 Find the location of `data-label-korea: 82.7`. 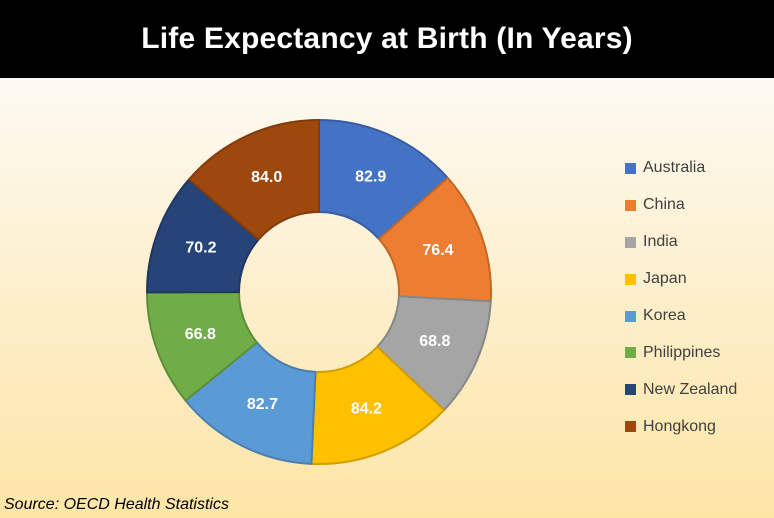

data-label-korea: 82.7 is located at coordinates (262, 404).